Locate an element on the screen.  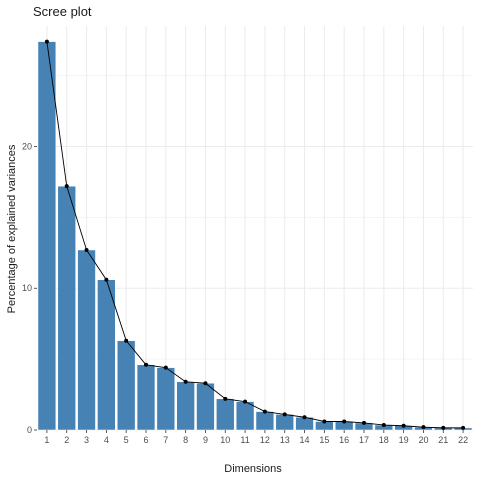
x-tick-label: 9 is located at coordinates (205, 440).